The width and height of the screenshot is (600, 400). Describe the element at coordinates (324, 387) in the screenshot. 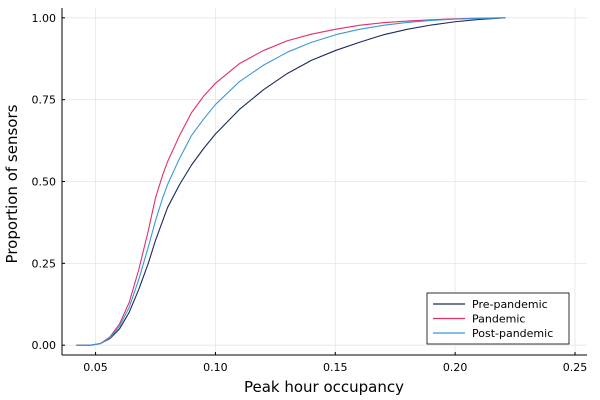

I see `x-axis-label: Peak hour occupancy` at that location.